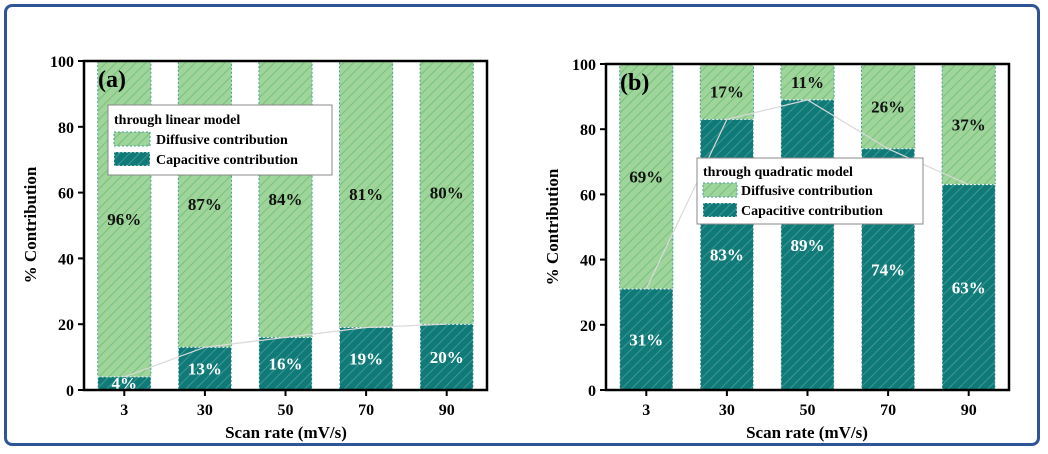 The image size is (1048, 454). I want to click on data-label-diffusive: 17%, so click(727, 92).